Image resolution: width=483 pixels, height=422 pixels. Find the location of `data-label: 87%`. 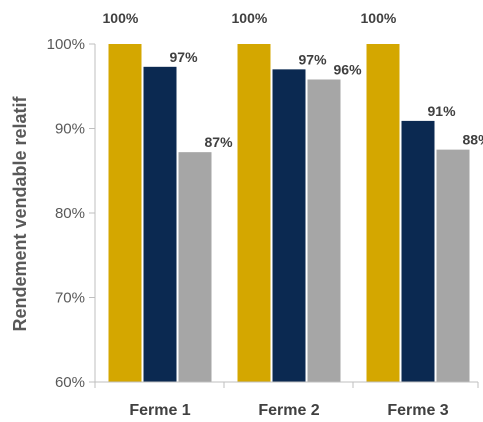

data-label: 87% is located at coordinates (219, 142).